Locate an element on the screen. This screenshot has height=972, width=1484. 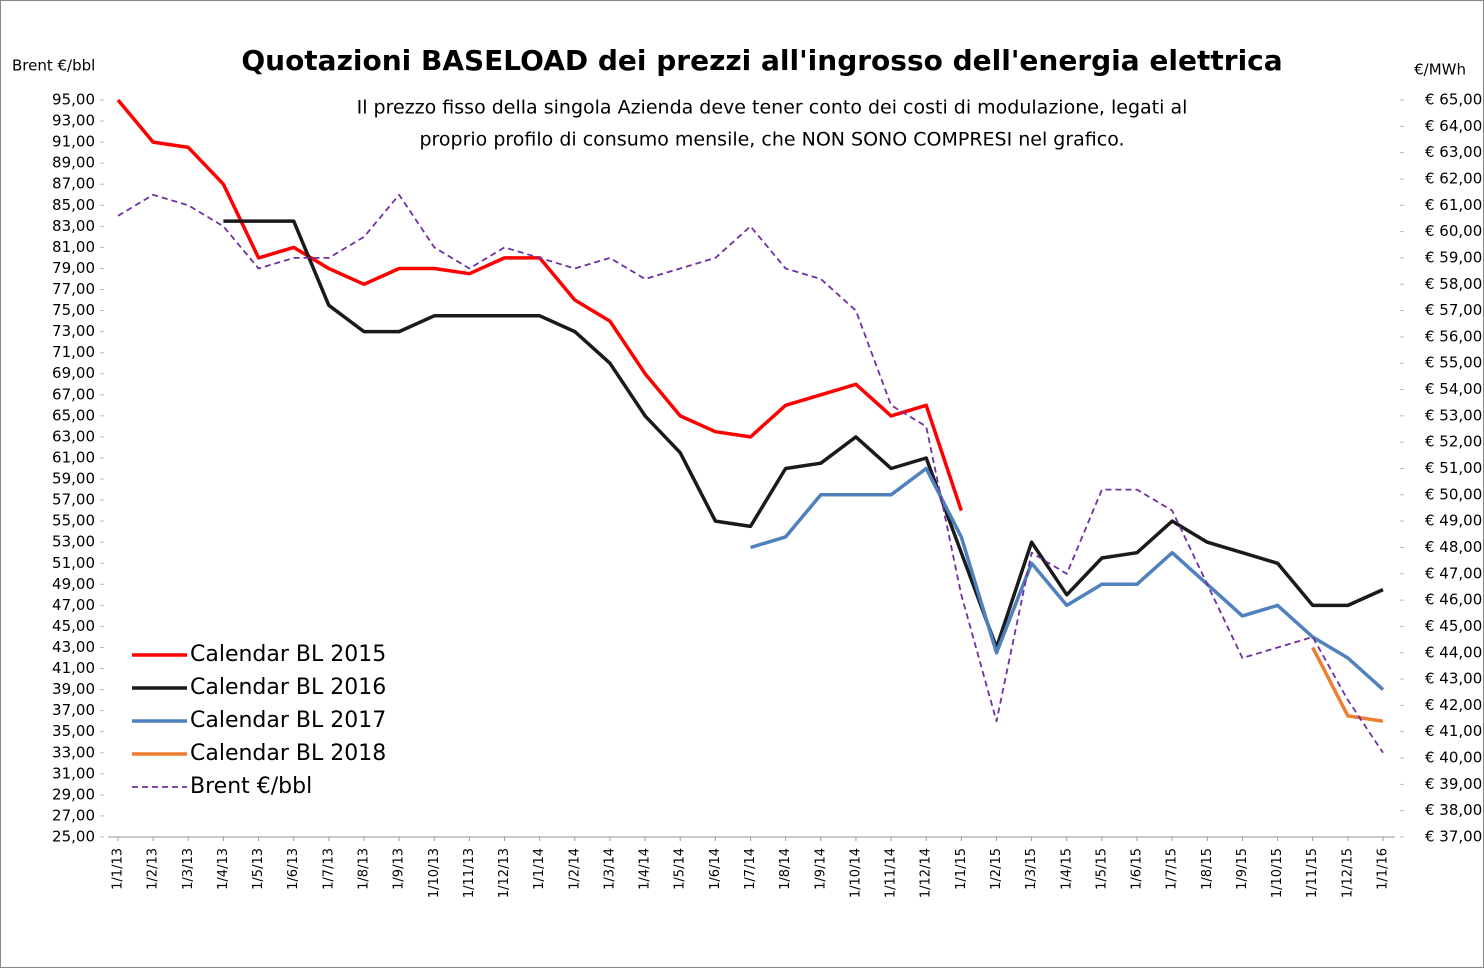
y-tick-label: 69,00 is located at coordinates (73, 373).